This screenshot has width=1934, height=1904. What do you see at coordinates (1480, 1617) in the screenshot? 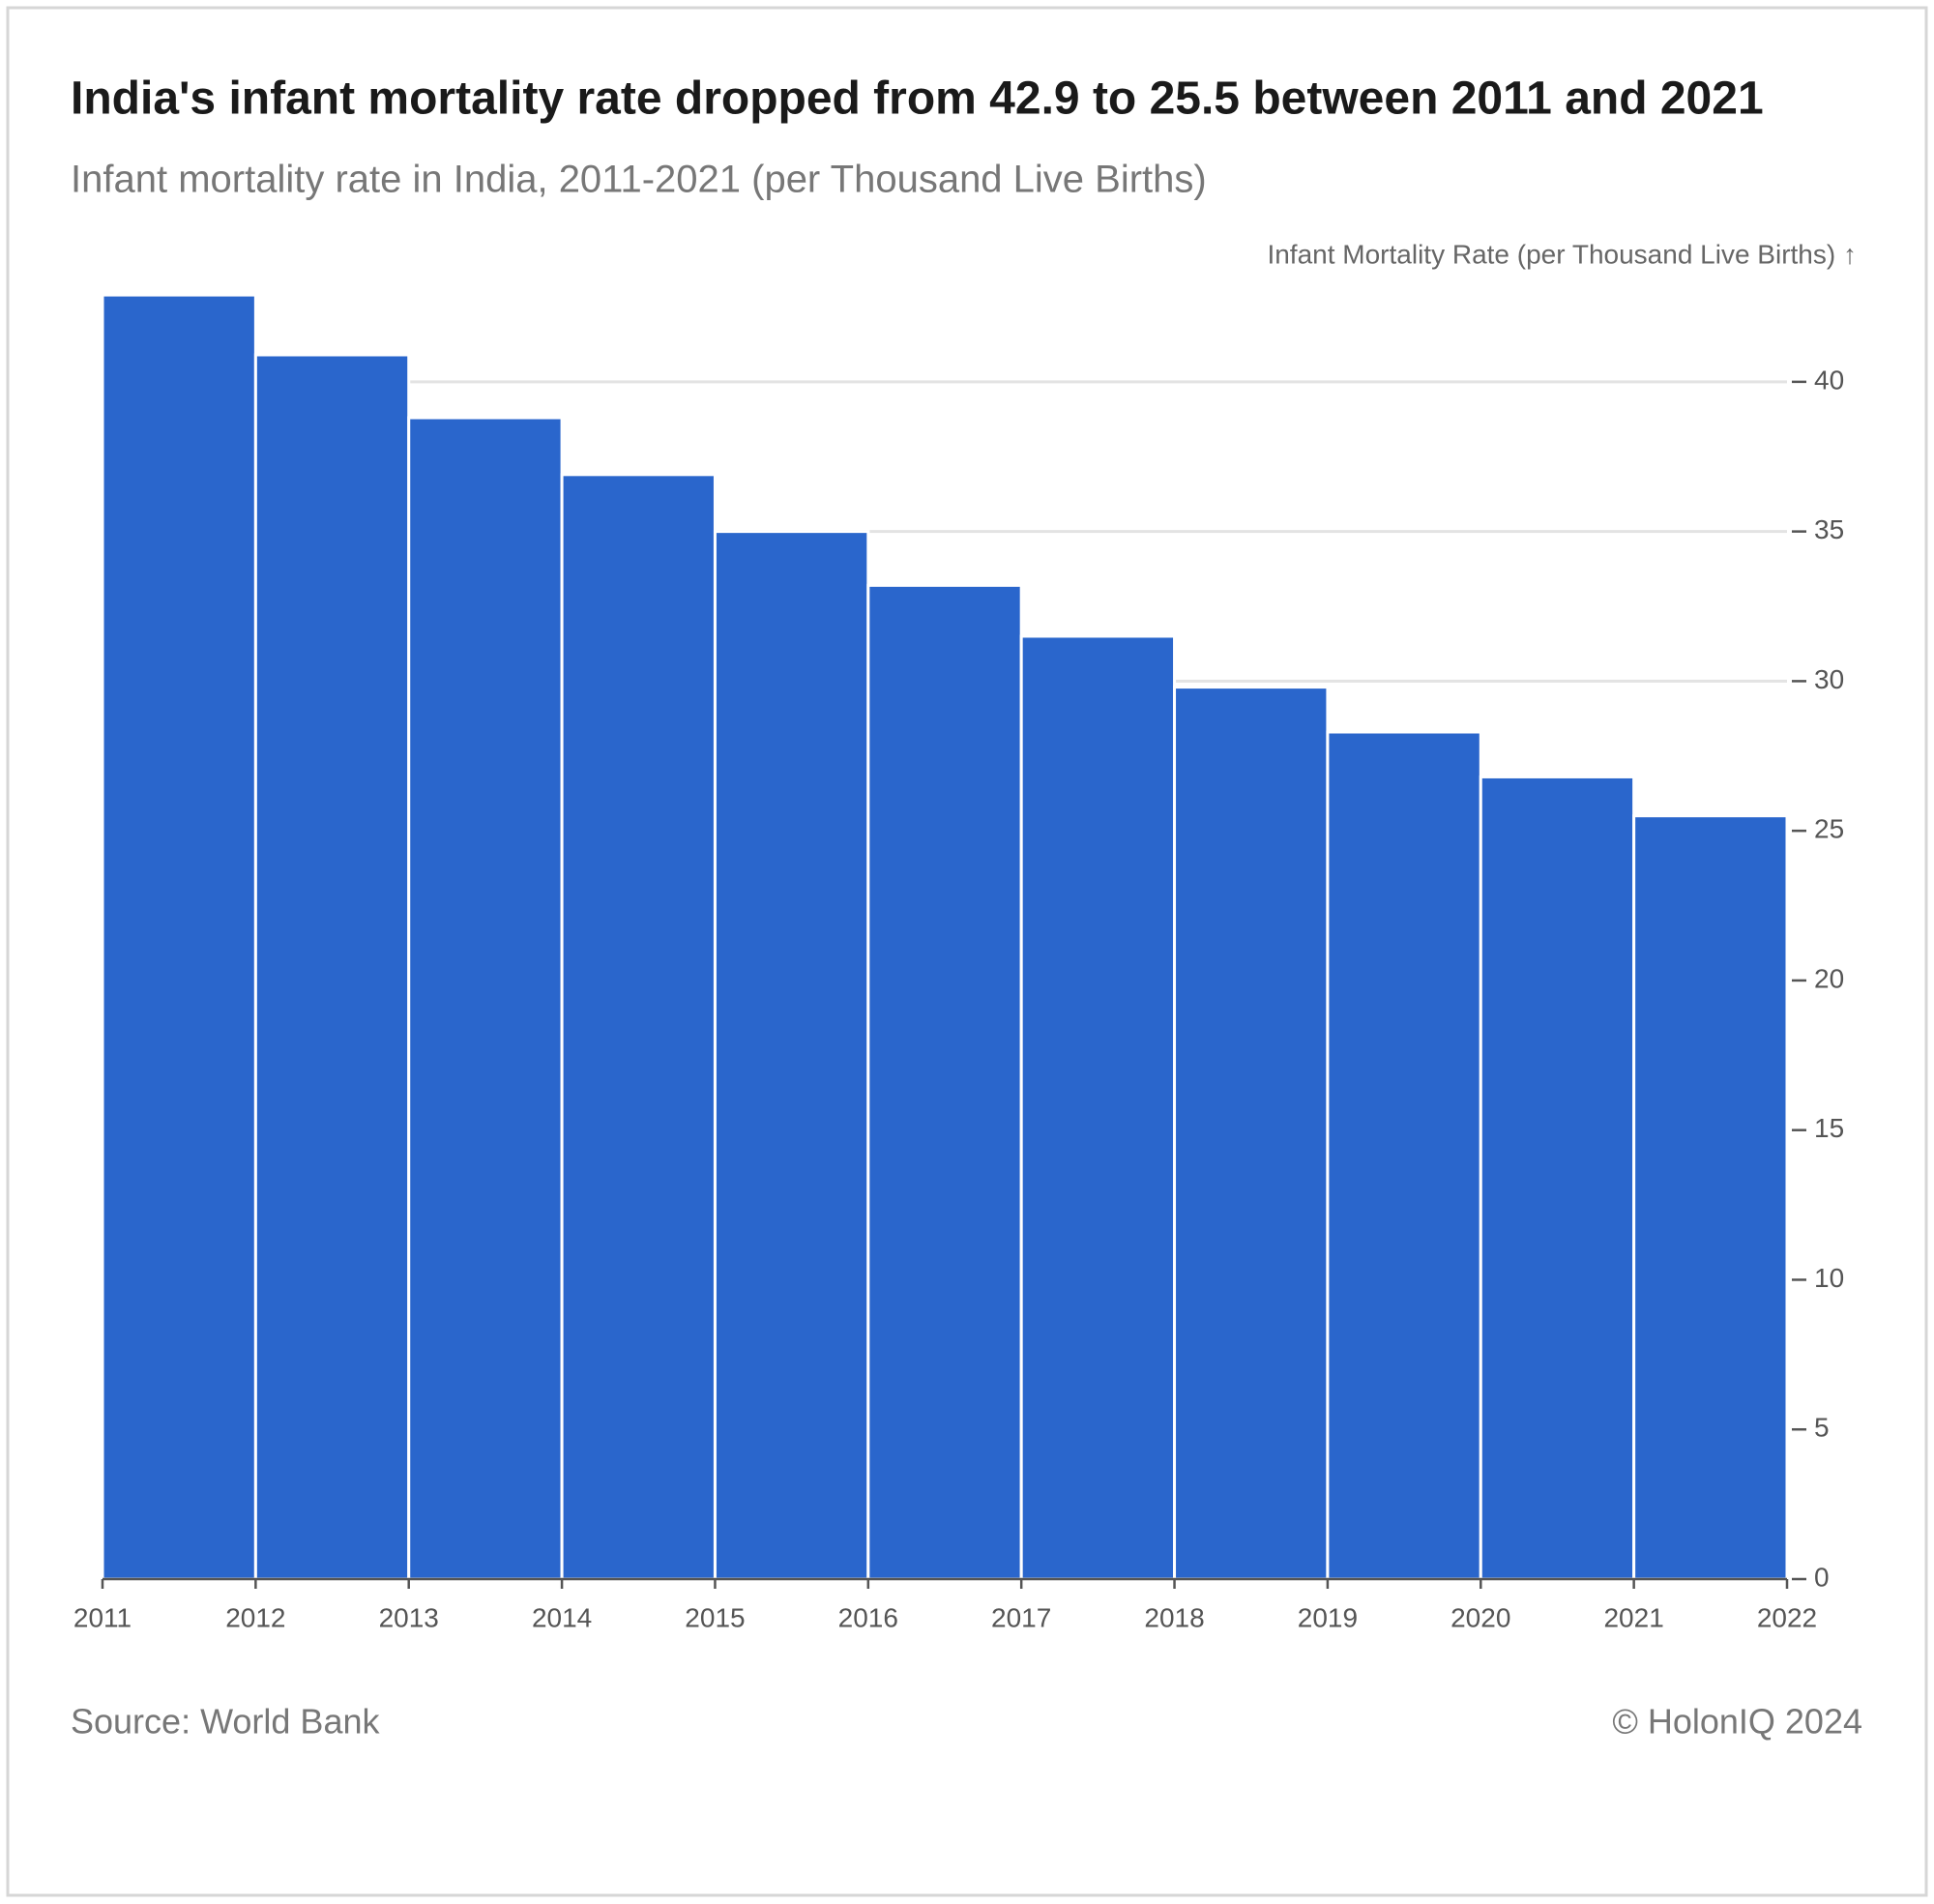
I see `x-tick-label: 2020` at bounding box center [1480, 1617].